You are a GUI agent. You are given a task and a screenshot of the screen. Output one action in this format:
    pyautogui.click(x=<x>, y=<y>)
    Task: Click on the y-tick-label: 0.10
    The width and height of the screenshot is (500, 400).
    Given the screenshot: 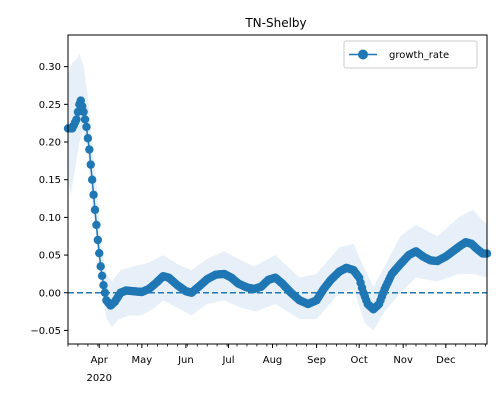 What is the action you would take?
    pyautogui.click(x=50, y=218)
    